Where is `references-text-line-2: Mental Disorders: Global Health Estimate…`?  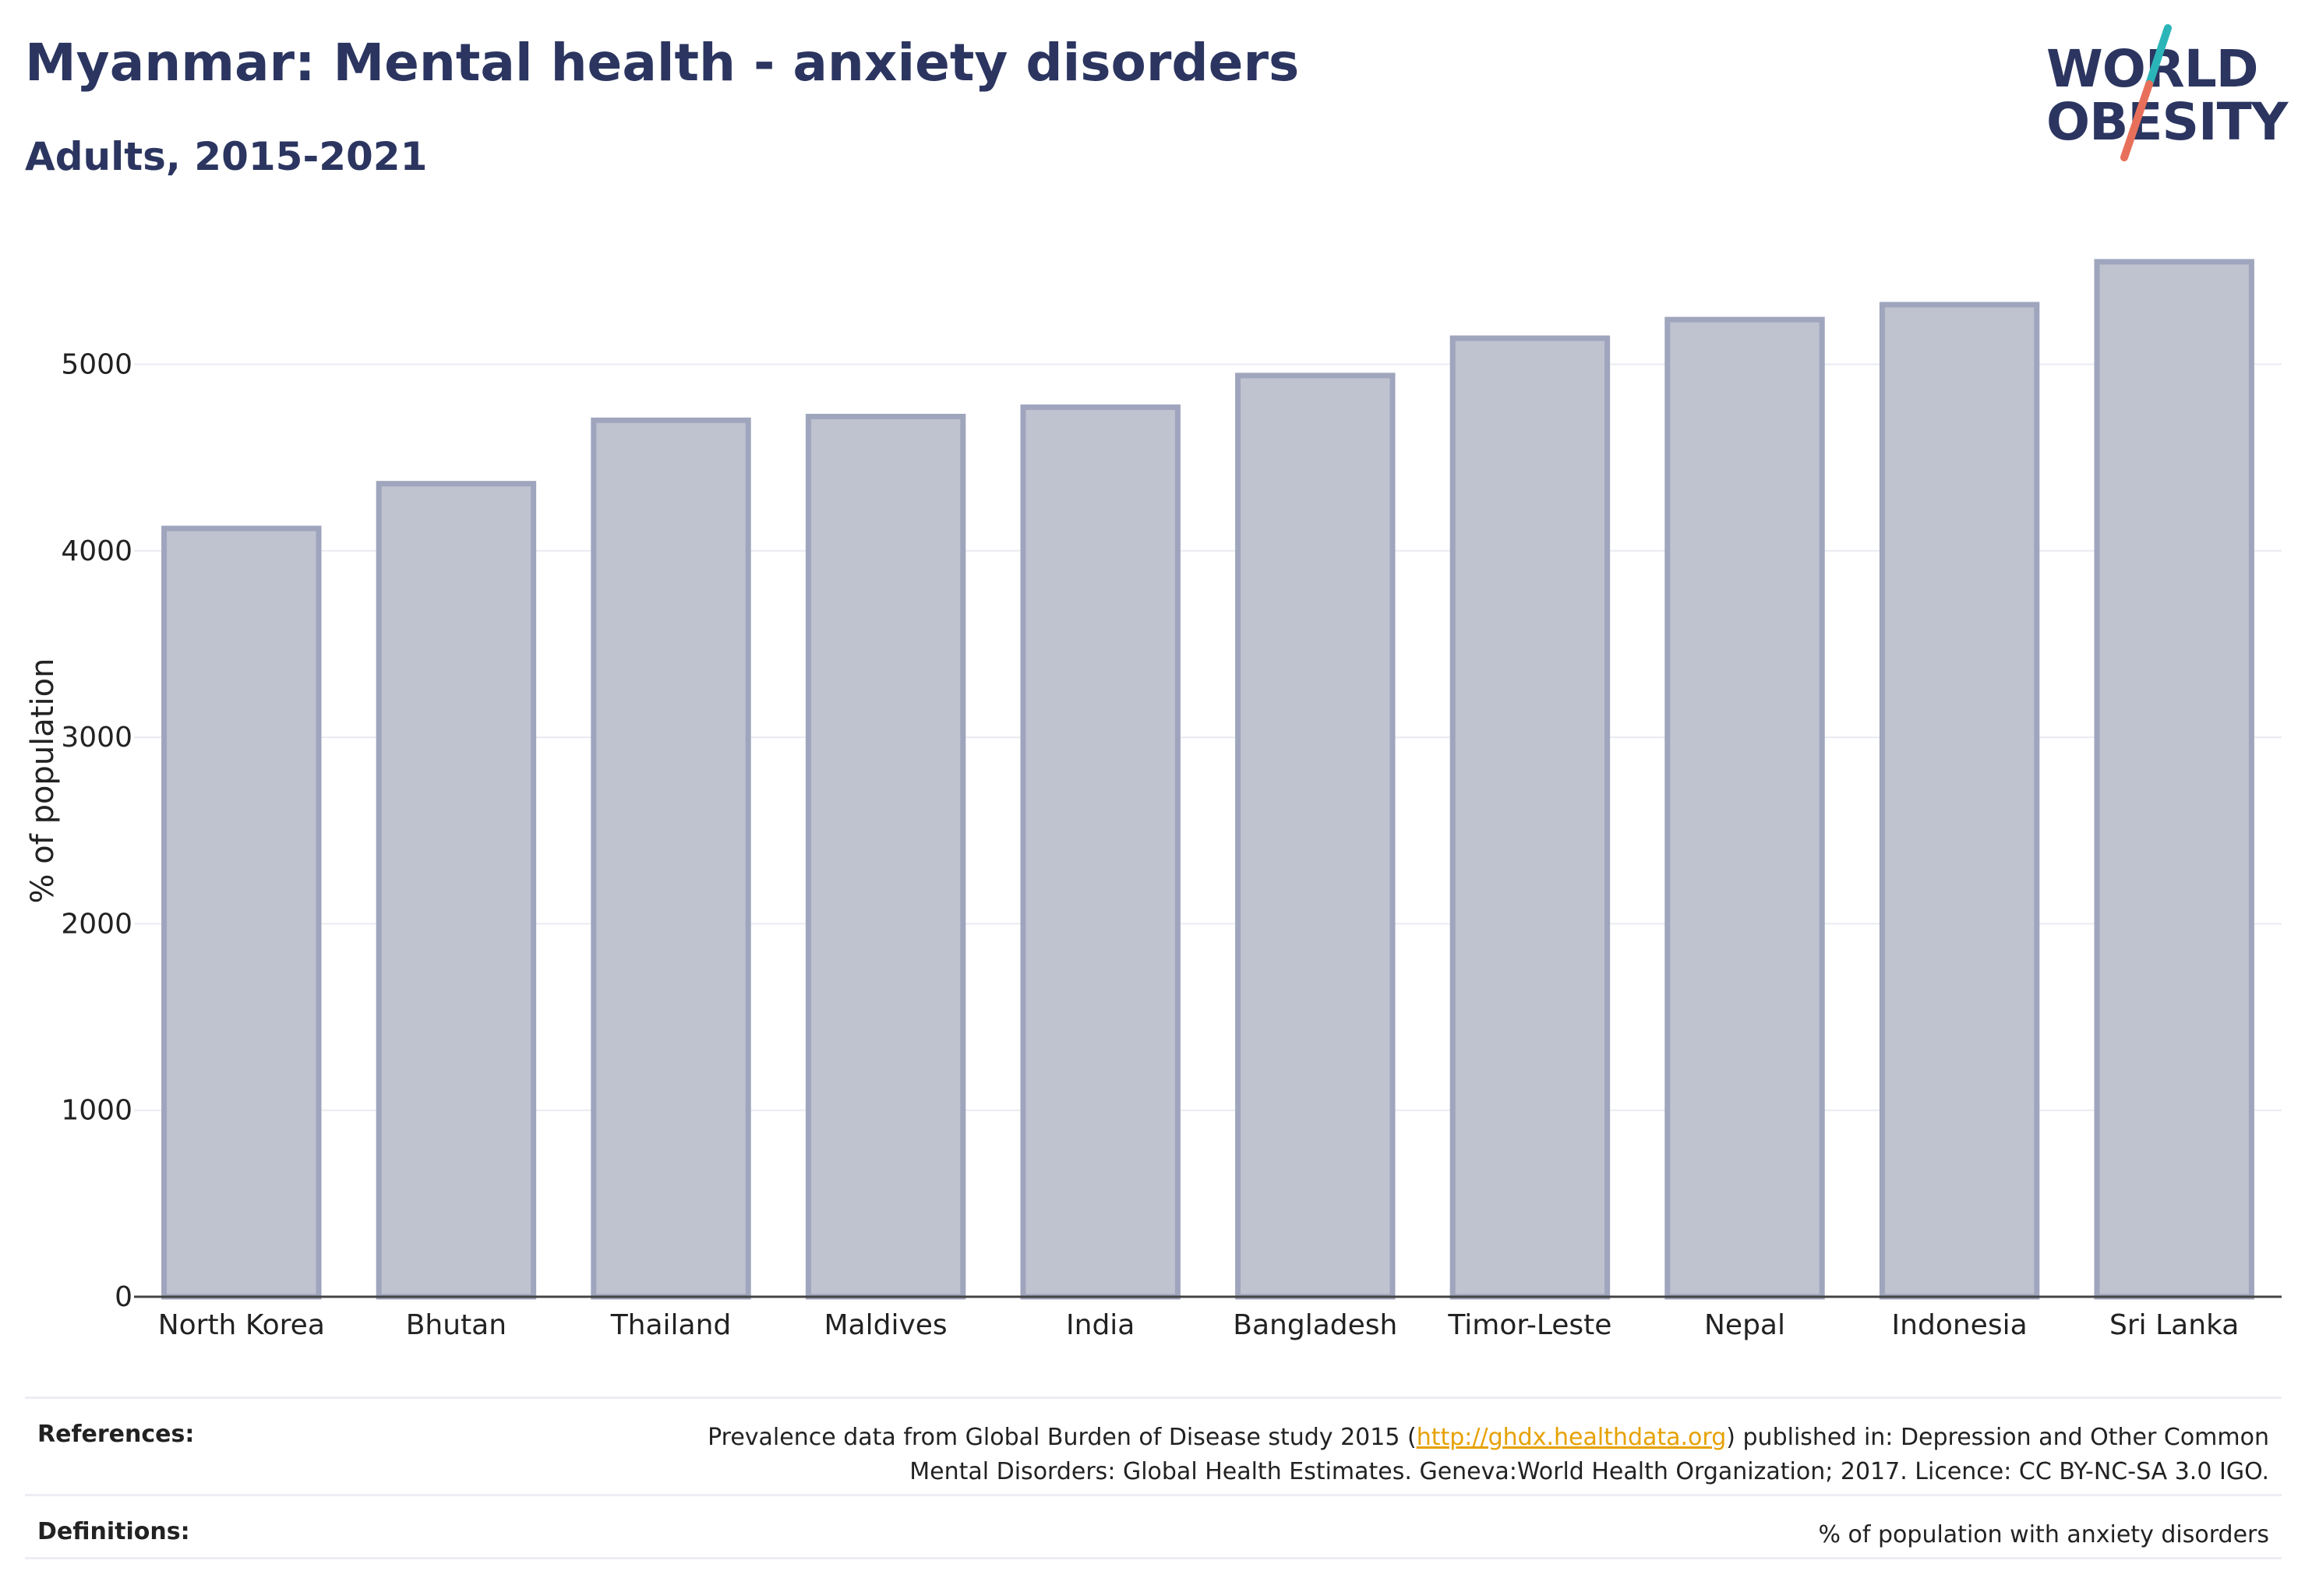
references-text-line-2: Mental Disorders: Global Health Estimate… is located at coordinates (1589, 1471).